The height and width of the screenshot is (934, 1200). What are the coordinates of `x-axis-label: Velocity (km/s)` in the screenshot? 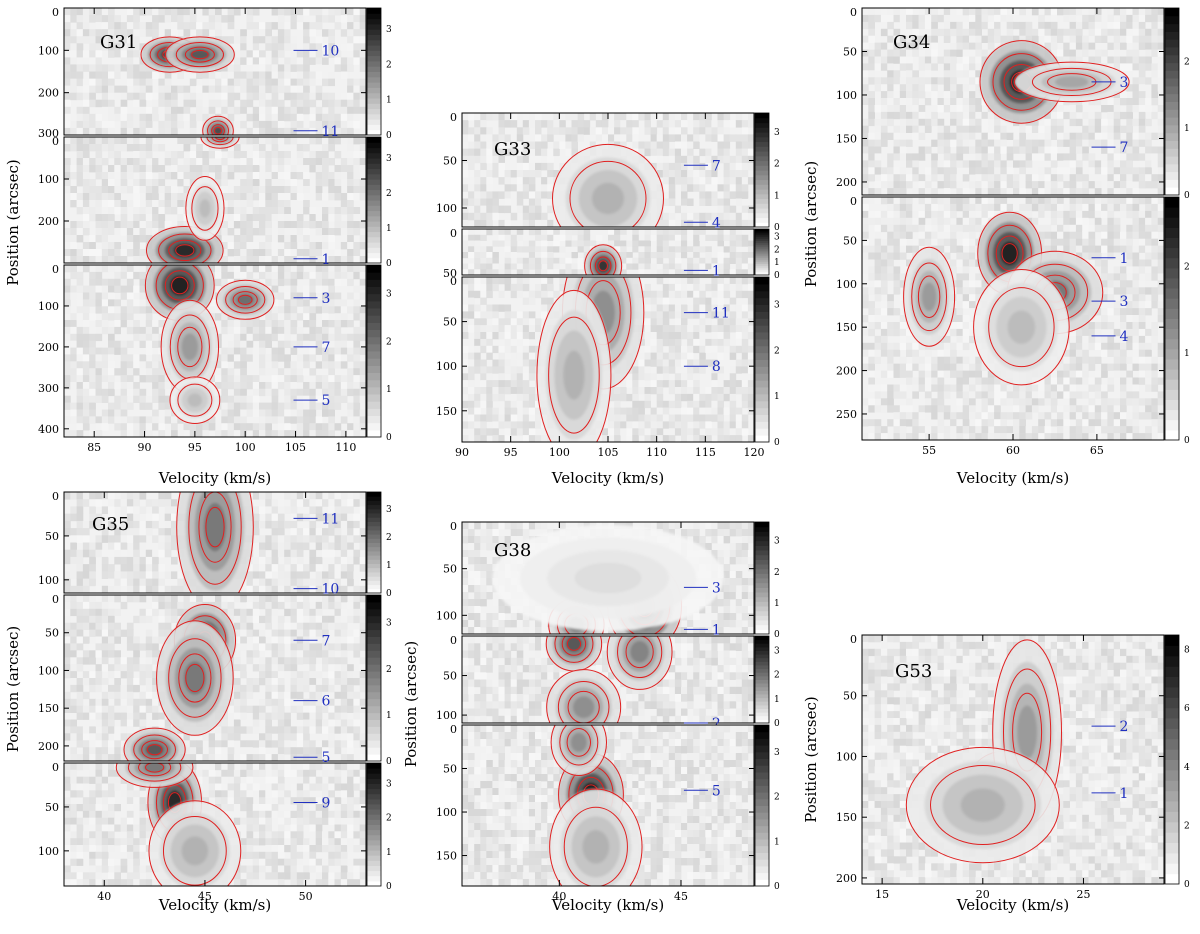 It's located at (214, 478).